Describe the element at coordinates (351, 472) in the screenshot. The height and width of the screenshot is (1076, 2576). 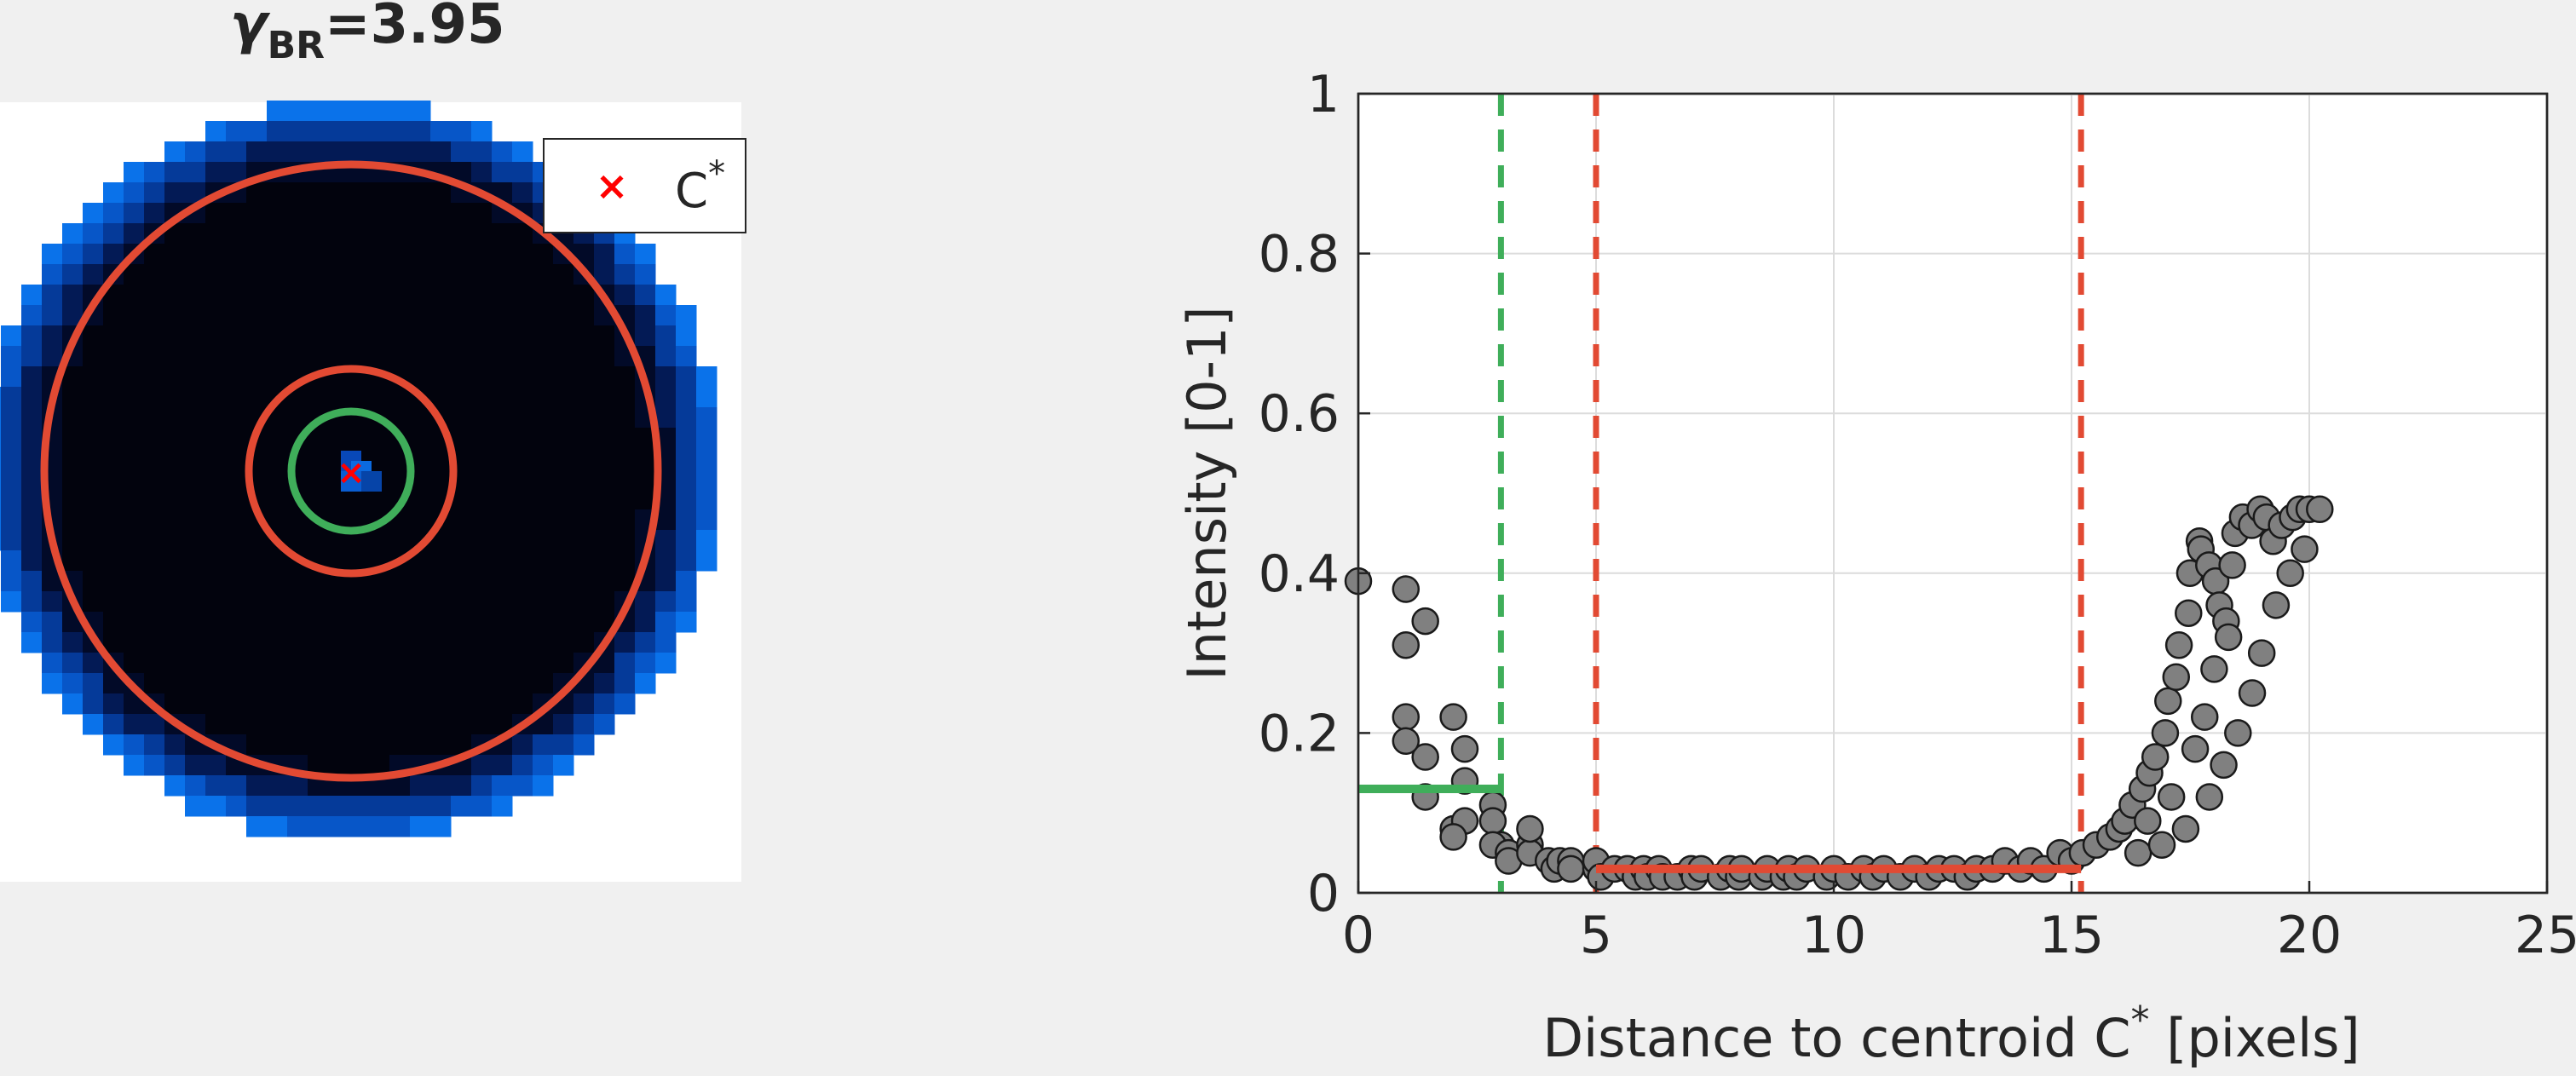
I see `inner-red-ring` at that location.